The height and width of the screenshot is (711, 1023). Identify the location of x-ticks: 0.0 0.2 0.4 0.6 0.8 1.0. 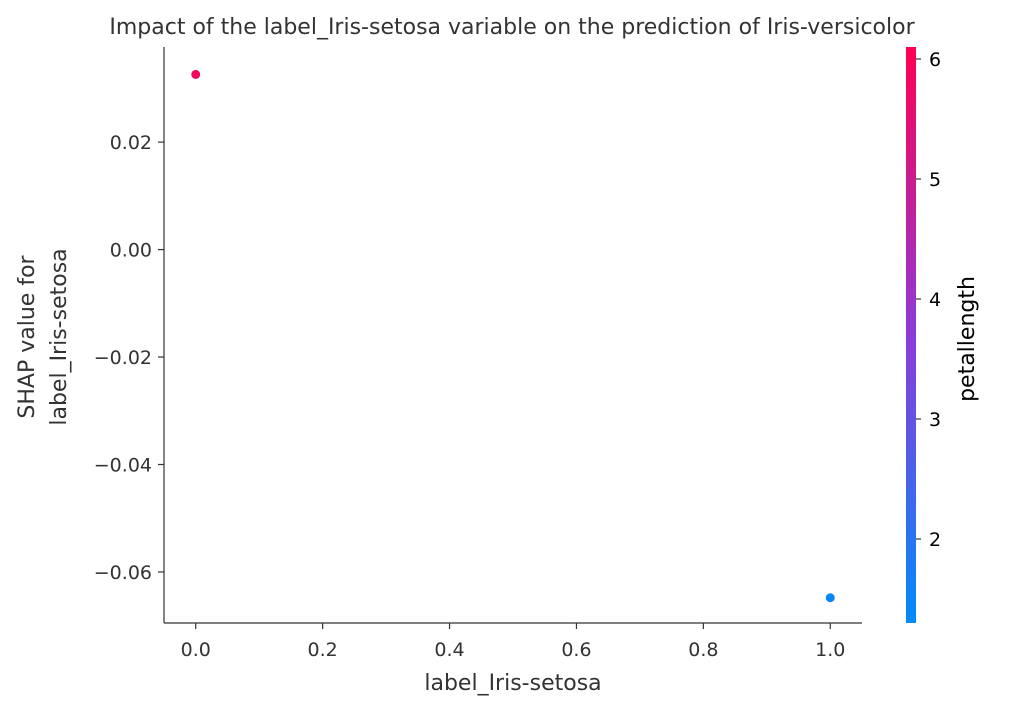
(513, 642).